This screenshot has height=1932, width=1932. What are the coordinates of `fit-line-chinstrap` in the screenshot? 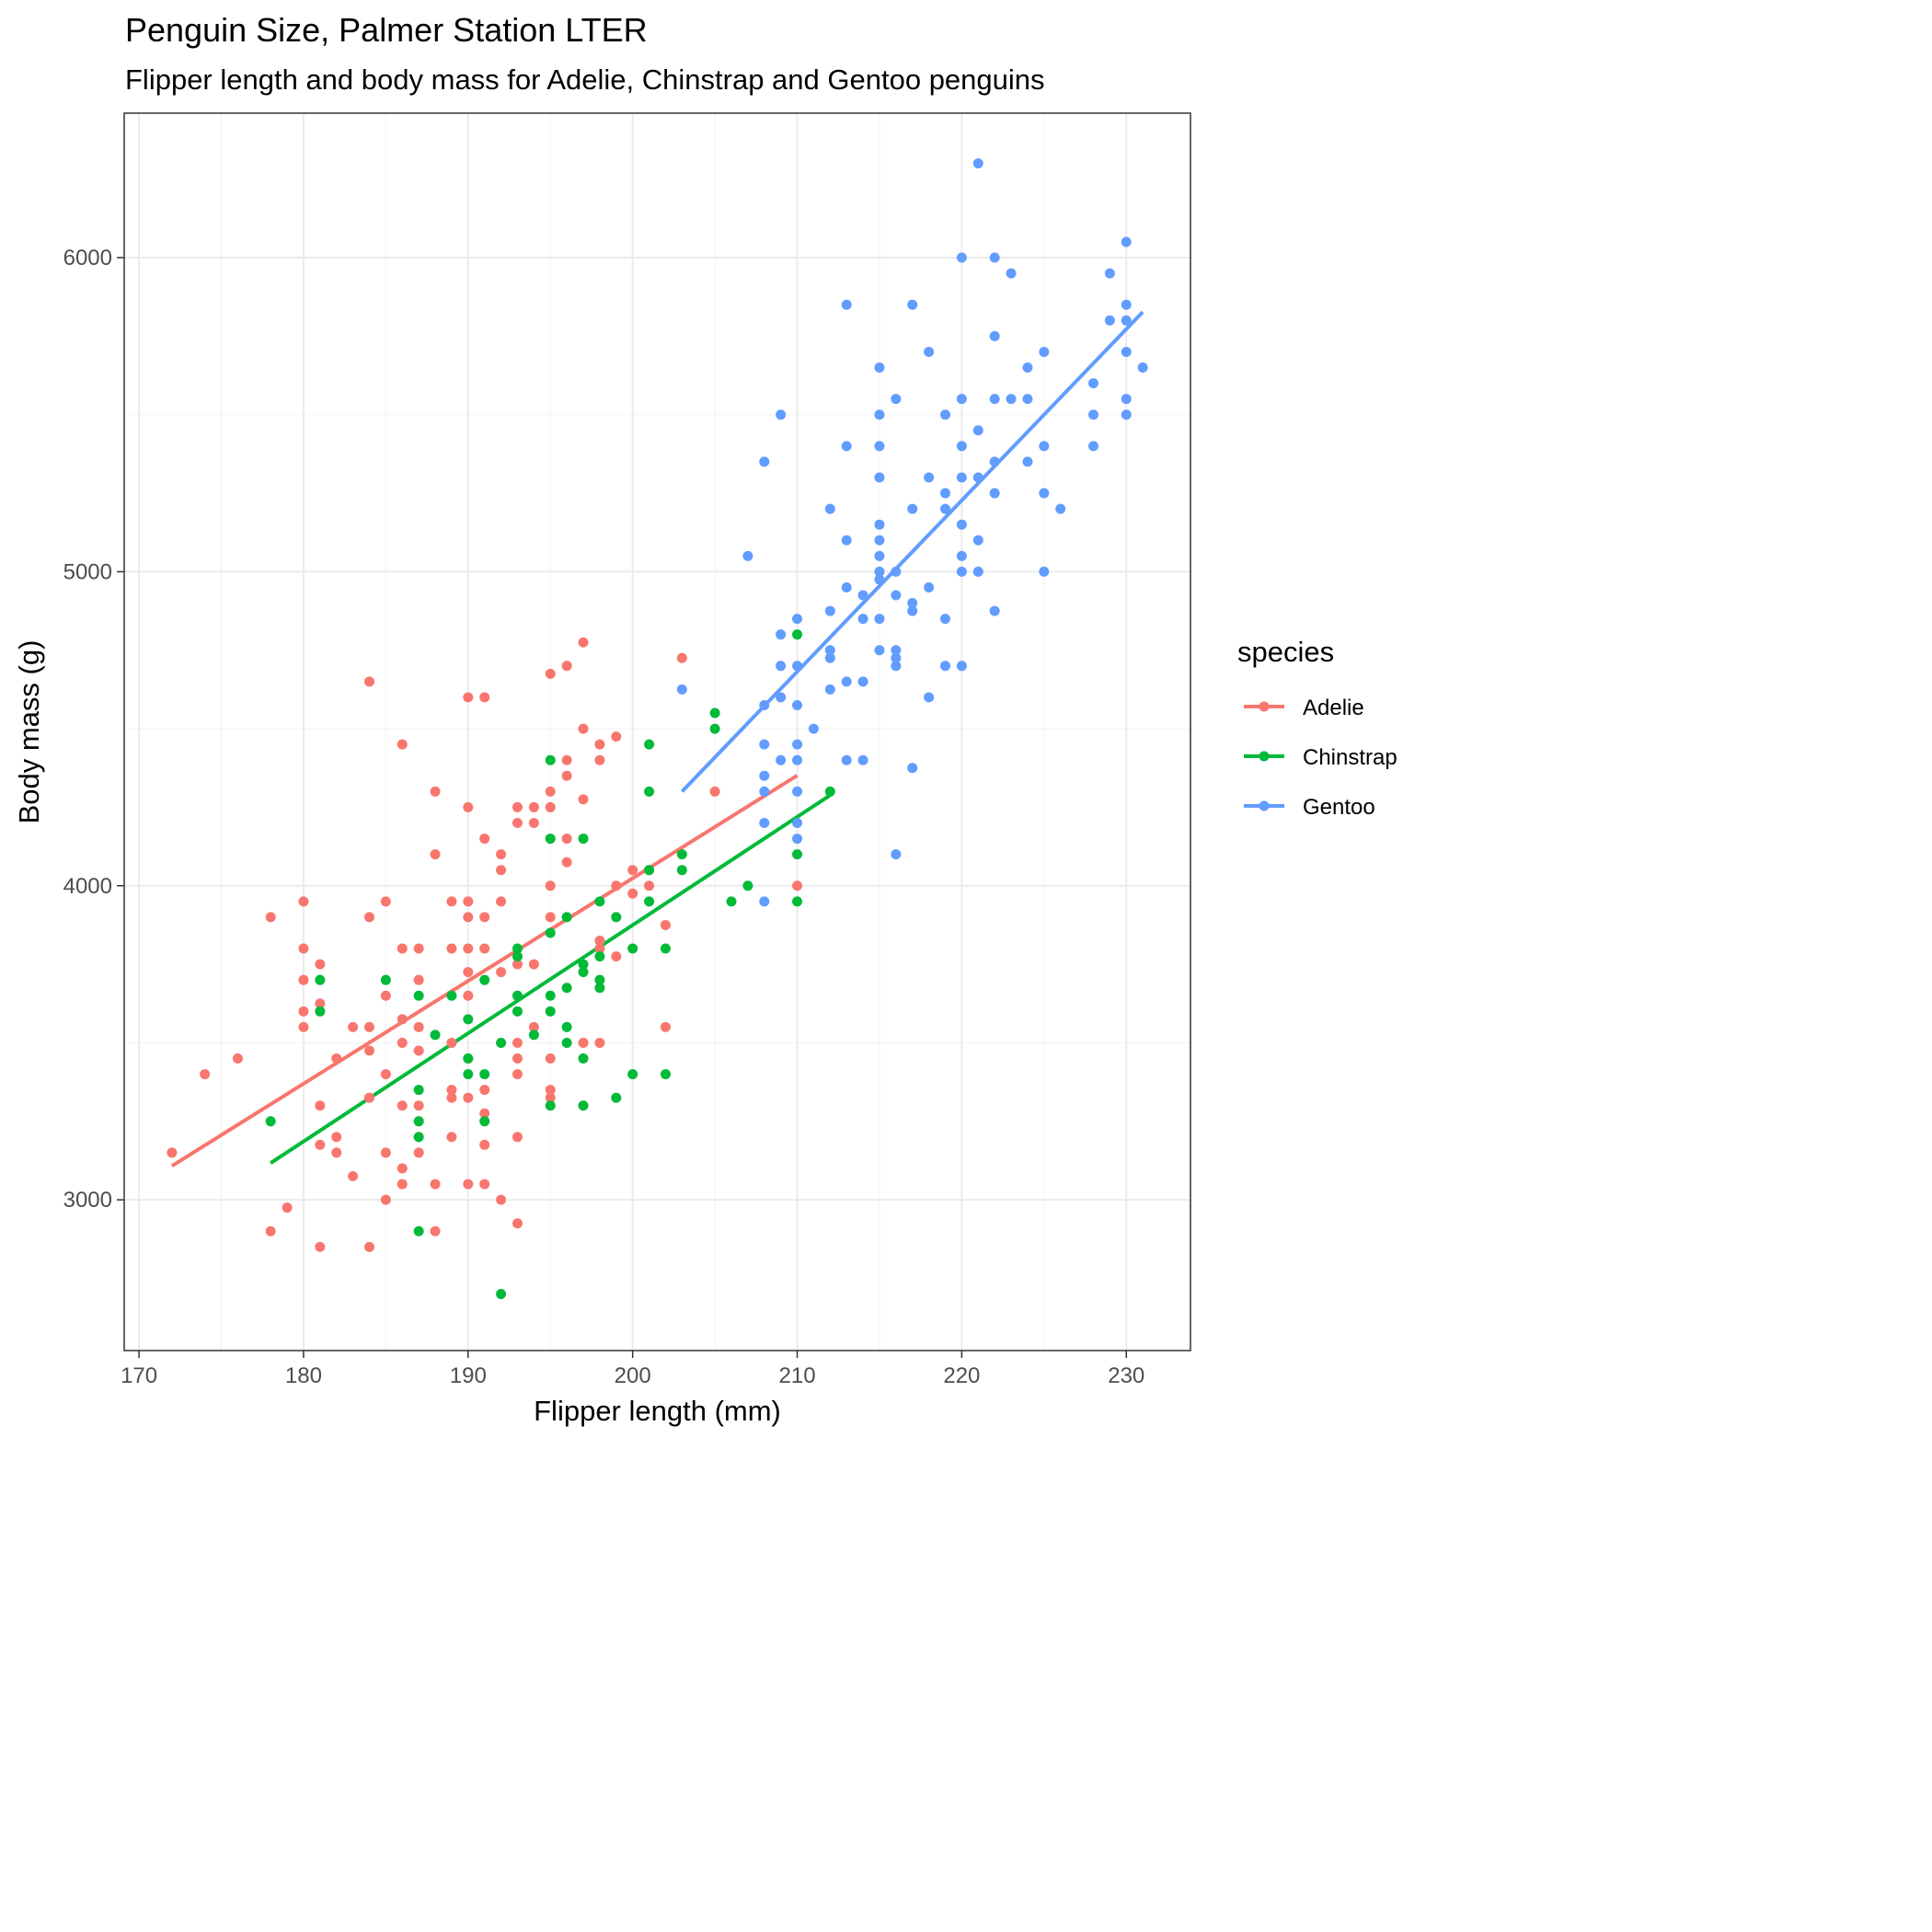 It's located at (551, 979).